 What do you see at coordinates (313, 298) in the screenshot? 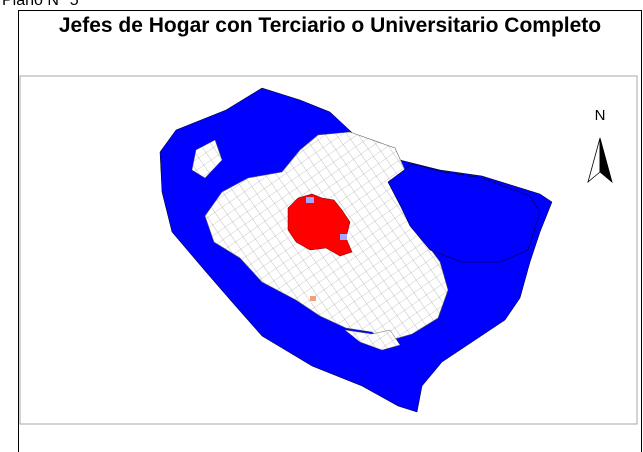
I see `region-orange` at bounding box center [313, 298].